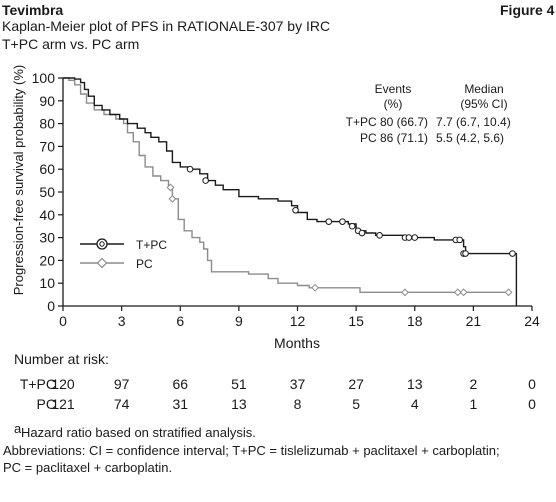  Describe the element at coordinates (18, 428) in the screenshot. I see `footnote-superscript: a` at that location.